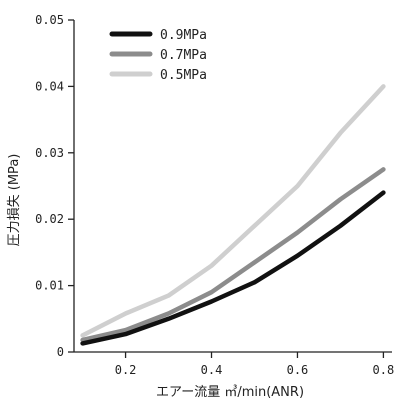  What do you see at coordinates (49, 219) in the screenshot?
I see `y-tick-label: 0.02` at bounding box center [49, 219].